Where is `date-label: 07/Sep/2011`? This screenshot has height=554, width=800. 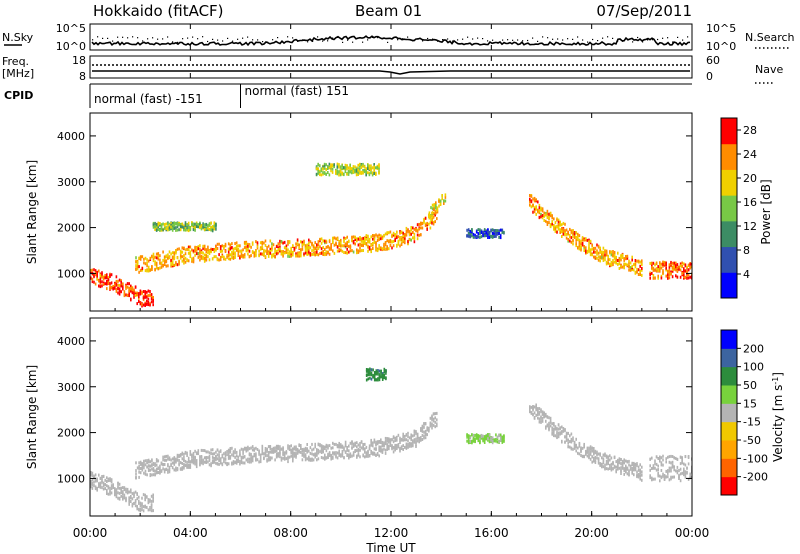 date-label: 07/Sep/2011 is located at coordinates (644, 11).